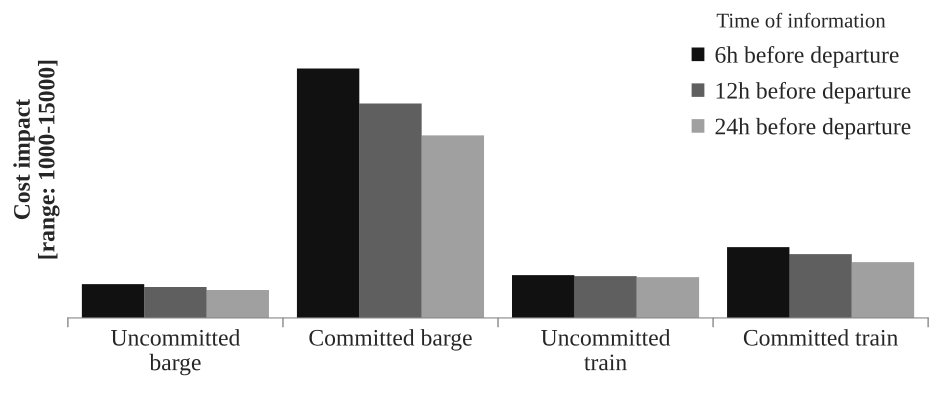 This screenshot has height=401, width=930. Describe the element at coordinates (813, 129) in the screenshot. I see `legend-label: 24h before departure` at that location.